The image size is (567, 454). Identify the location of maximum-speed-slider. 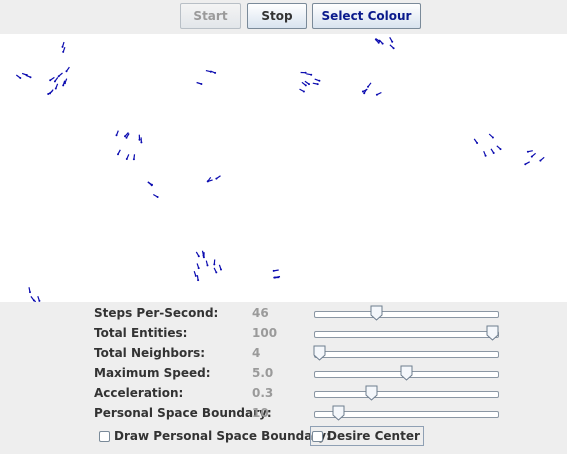
(406, 373).